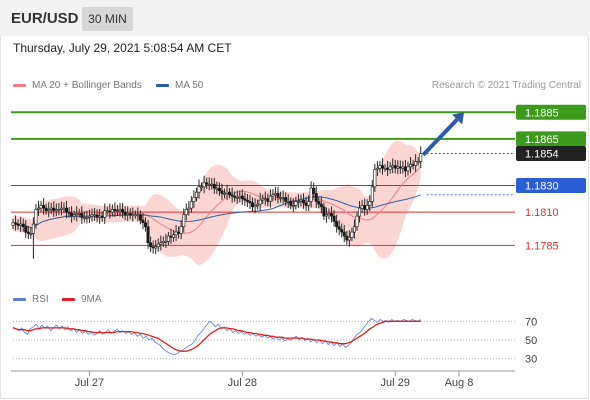 The height and width of the screenshot is (400, 590). What do you see at coordinates (459, 383) in the screenshot?
I see `x-tick-label: Aug 8` at bounding box center [459, 383].